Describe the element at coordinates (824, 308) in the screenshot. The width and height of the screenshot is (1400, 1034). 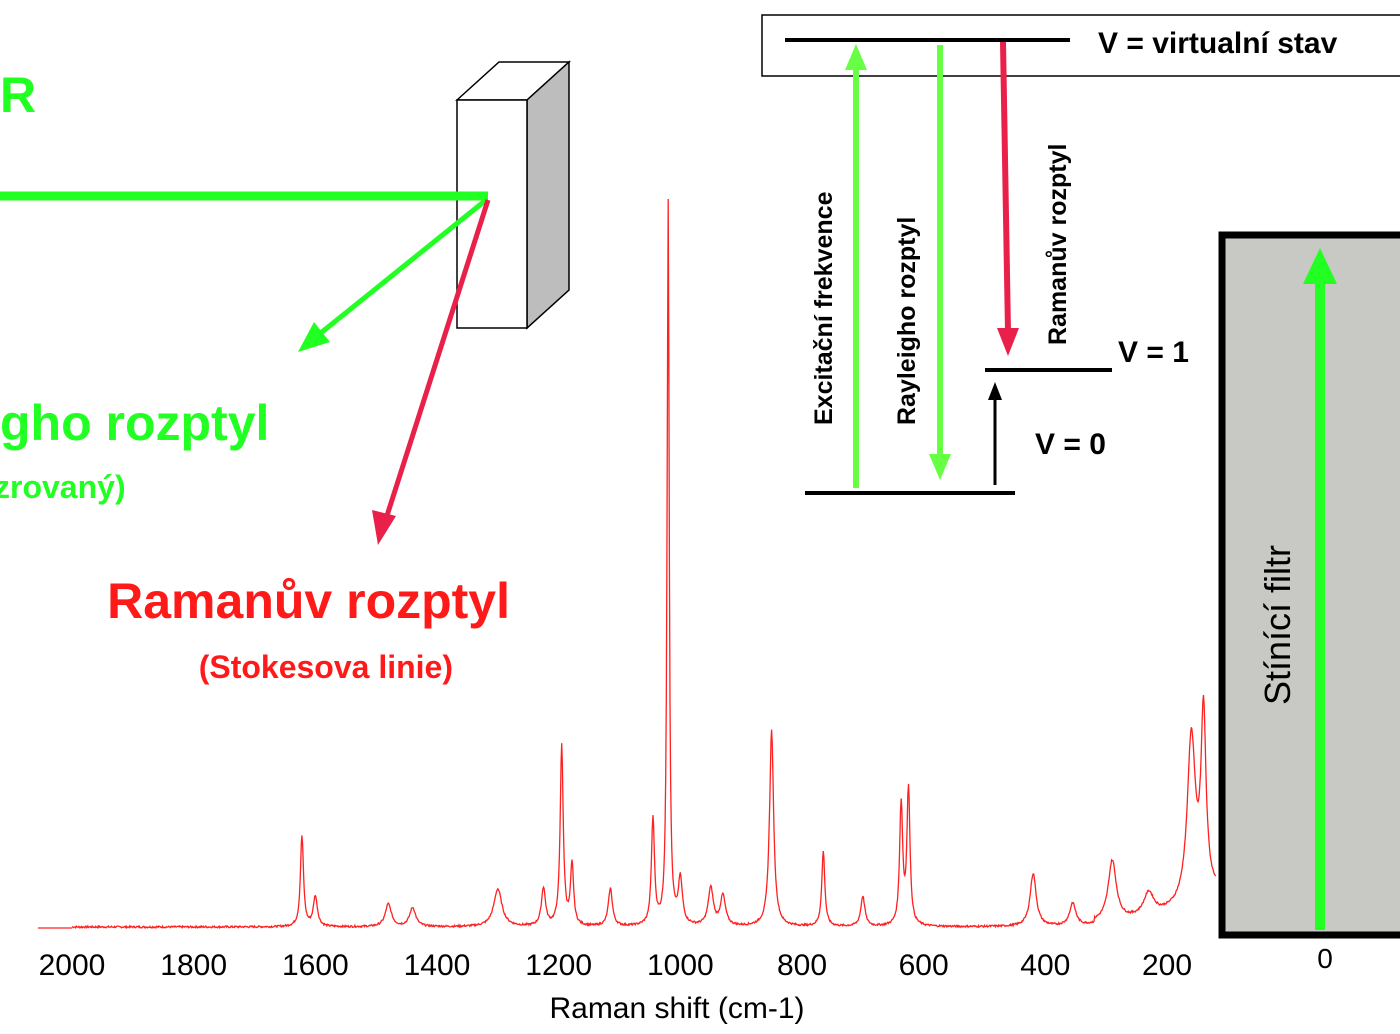
I see `excitation-label: Excitační frekvence` at that location.